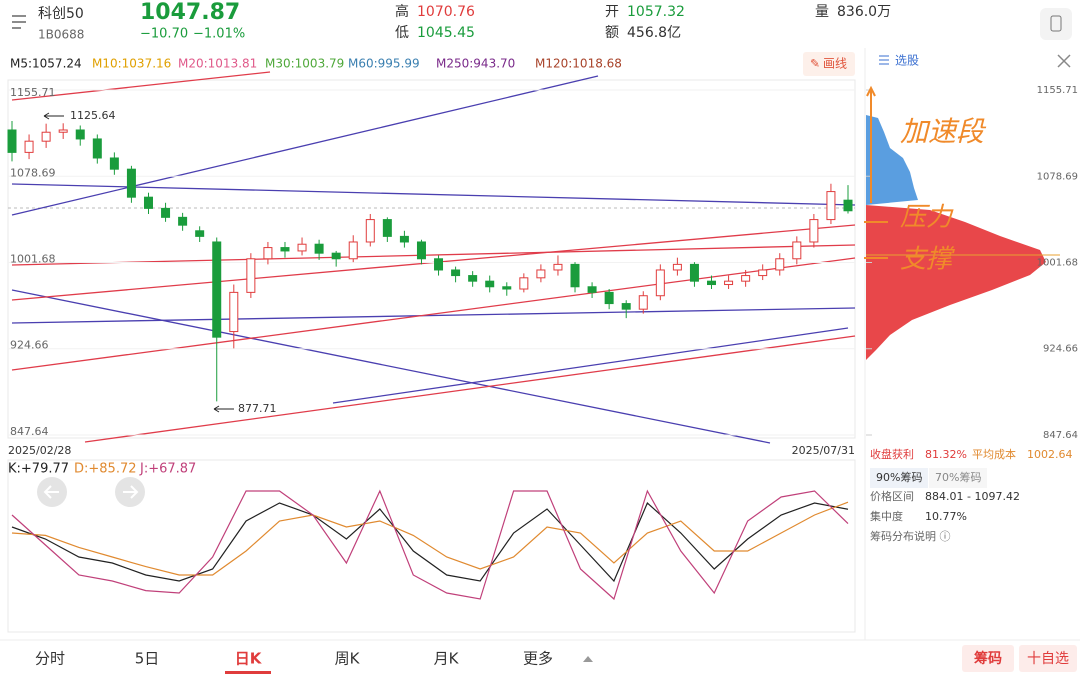 The width and height of the screenshot is (1080, 675). Describe the element at coordinates (1057, 262) in the screenshot. I see `y-tick-label-right: 1001.68` at that location.